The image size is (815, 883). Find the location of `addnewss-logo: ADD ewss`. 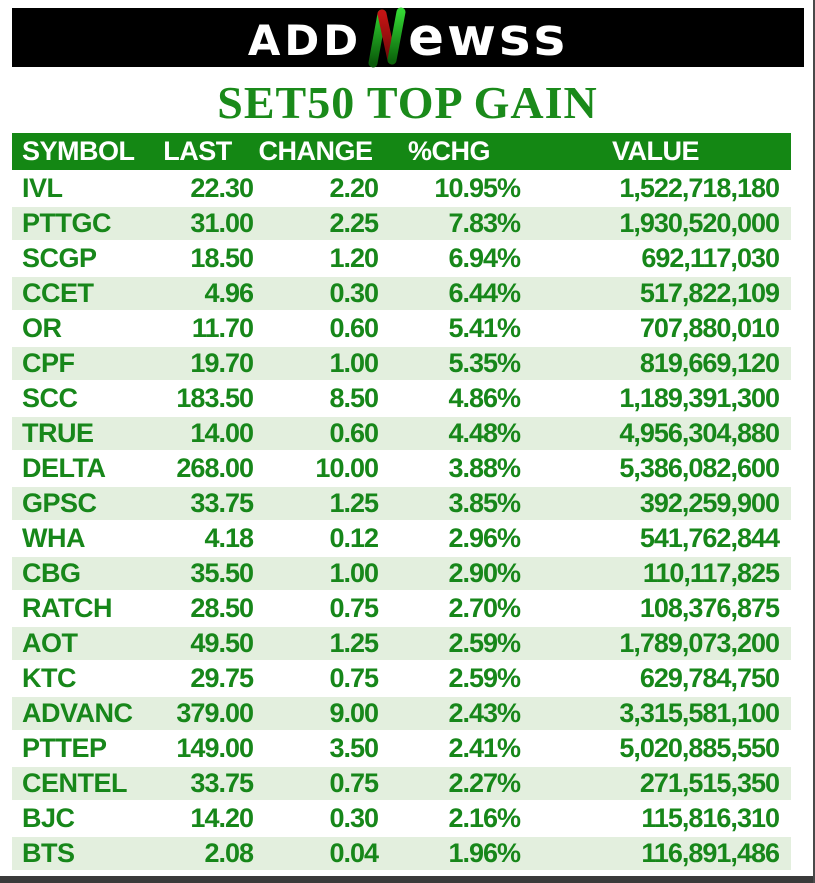

addnewss-logo: ADD ewss is located at coordinates (408, 38).